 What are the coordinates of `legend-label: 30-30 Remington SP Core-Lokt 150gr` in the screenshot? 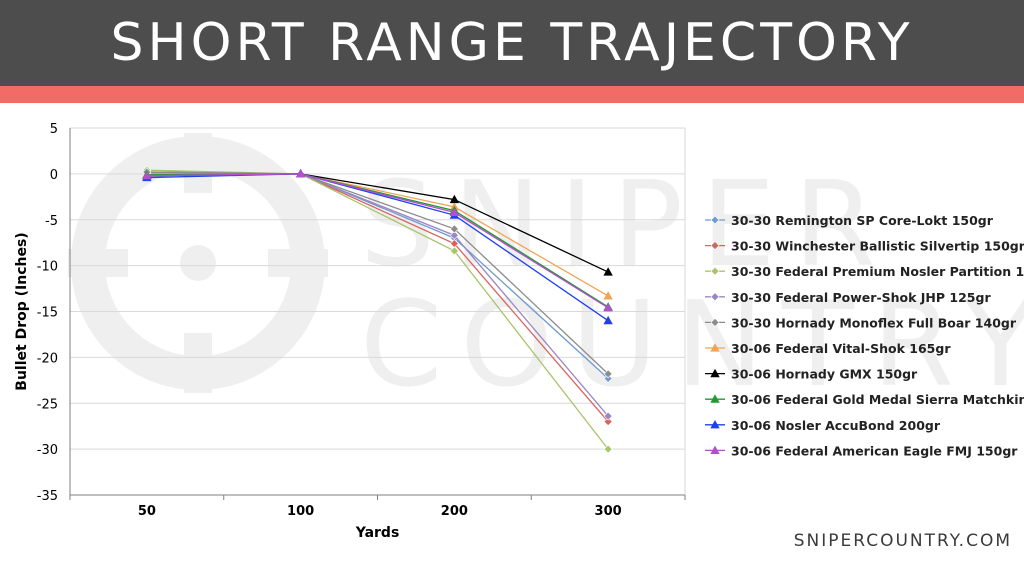 It's located at (862, 220).